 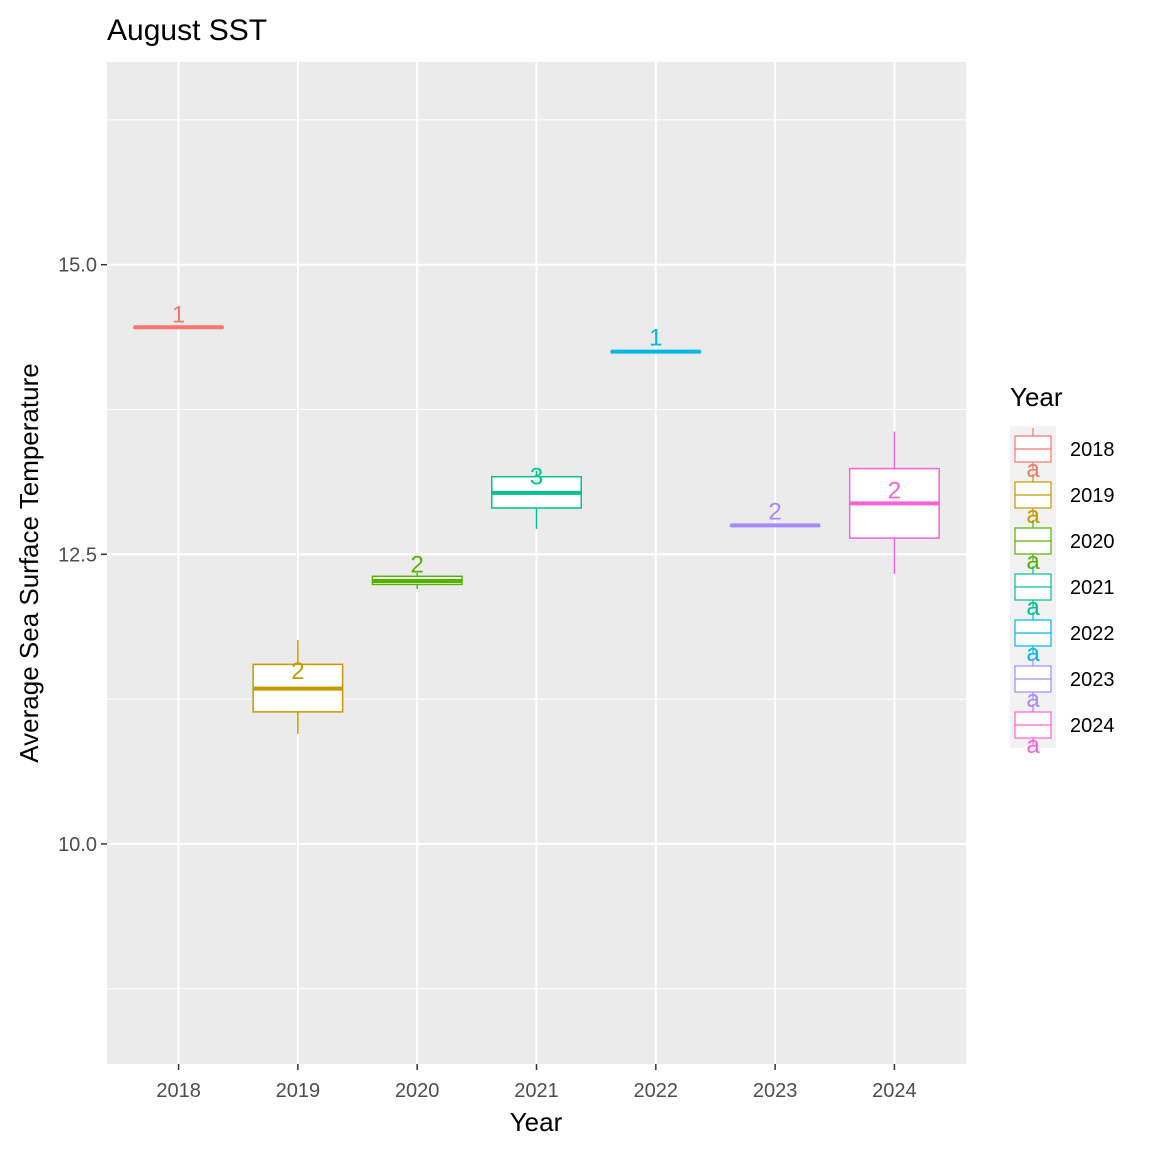 I want to click on legend-item-2018: a 2018, so click(x=1064, y=455).